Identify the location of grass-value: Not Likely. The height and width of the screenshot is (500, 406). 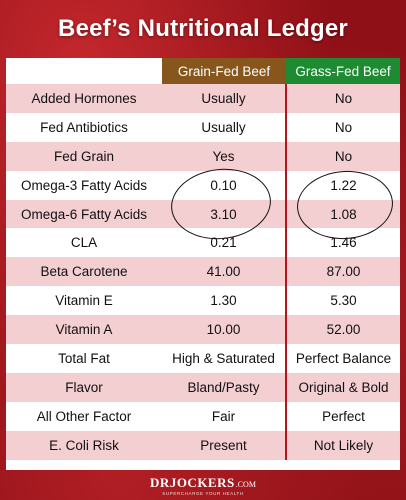
(342, 445).